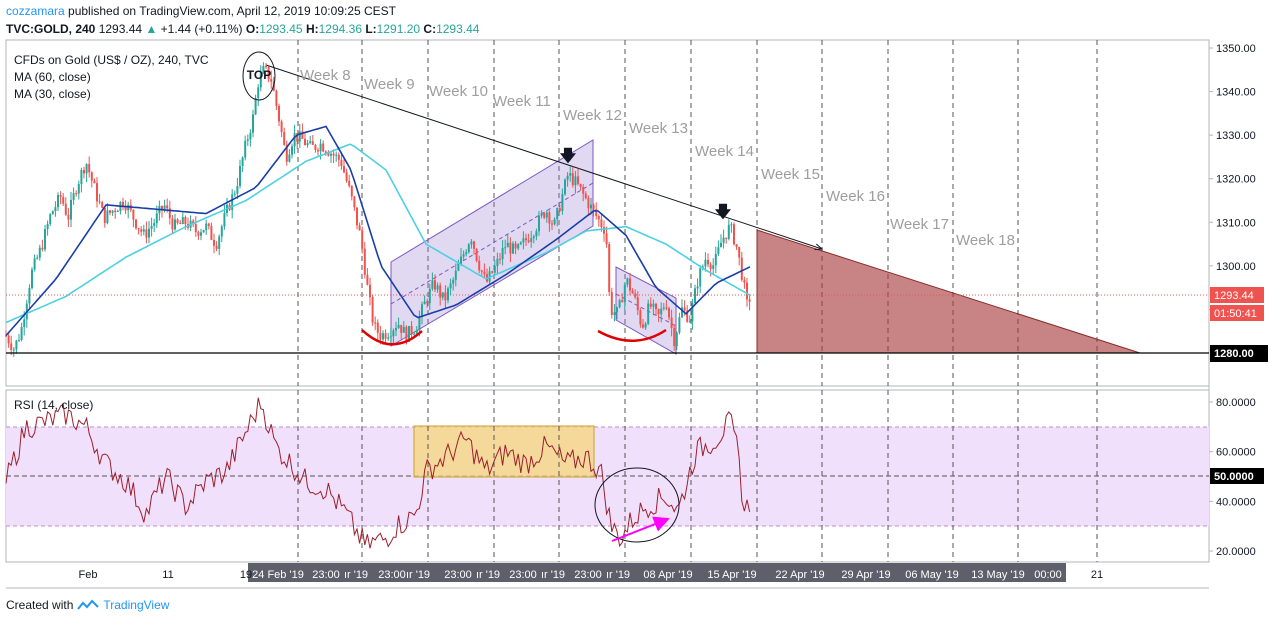  Describe the element at coordinates (88, 575) in the screenshot. I see `time-label: Feb` at that location.